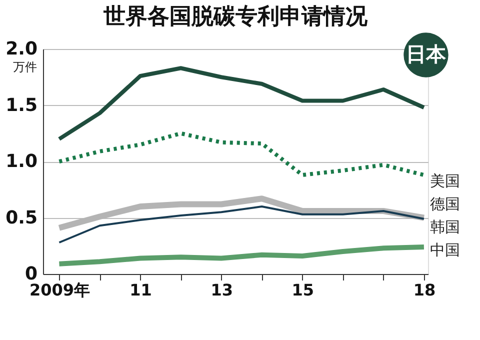  I want to click on y-tick-label: 1.0, so click(22, 161).